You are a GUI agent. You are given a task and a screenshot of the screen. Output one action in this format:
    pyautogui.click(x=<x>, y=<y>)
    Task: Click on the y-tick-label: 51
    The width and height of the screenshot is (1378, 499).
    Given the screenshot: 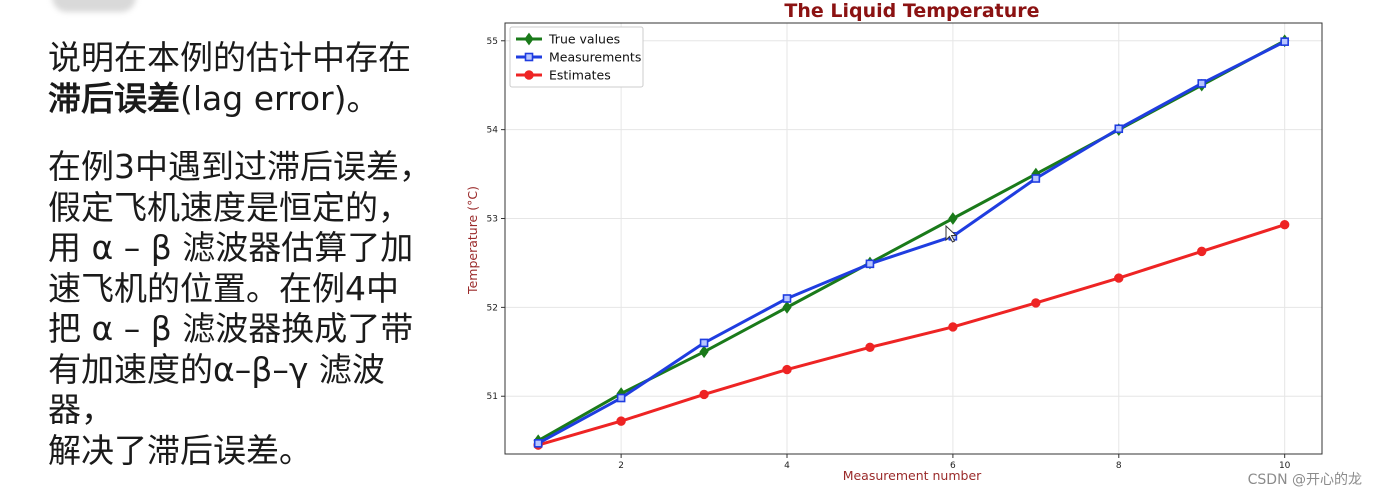 What is the action you would take?
    pyautogui.click(x=492, y=397)
    